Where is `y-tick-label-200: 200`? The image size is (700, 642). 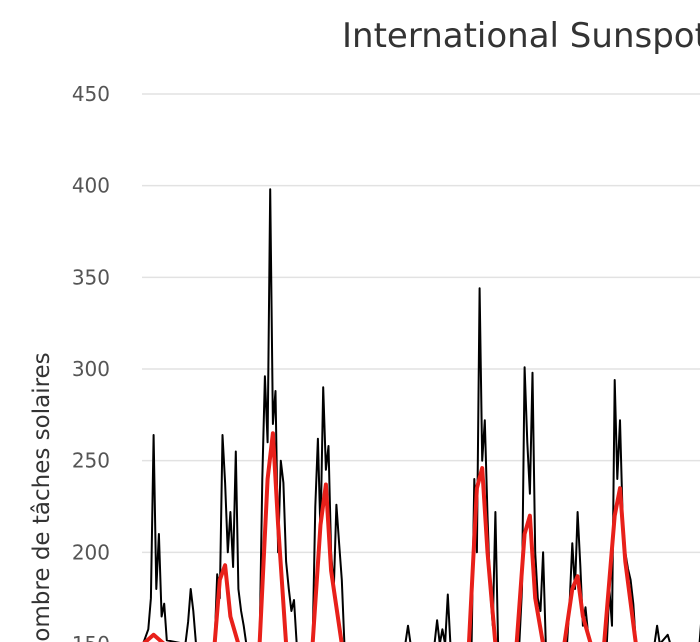 y-tick-label-200: 200 is located at coordinates (91, 552).